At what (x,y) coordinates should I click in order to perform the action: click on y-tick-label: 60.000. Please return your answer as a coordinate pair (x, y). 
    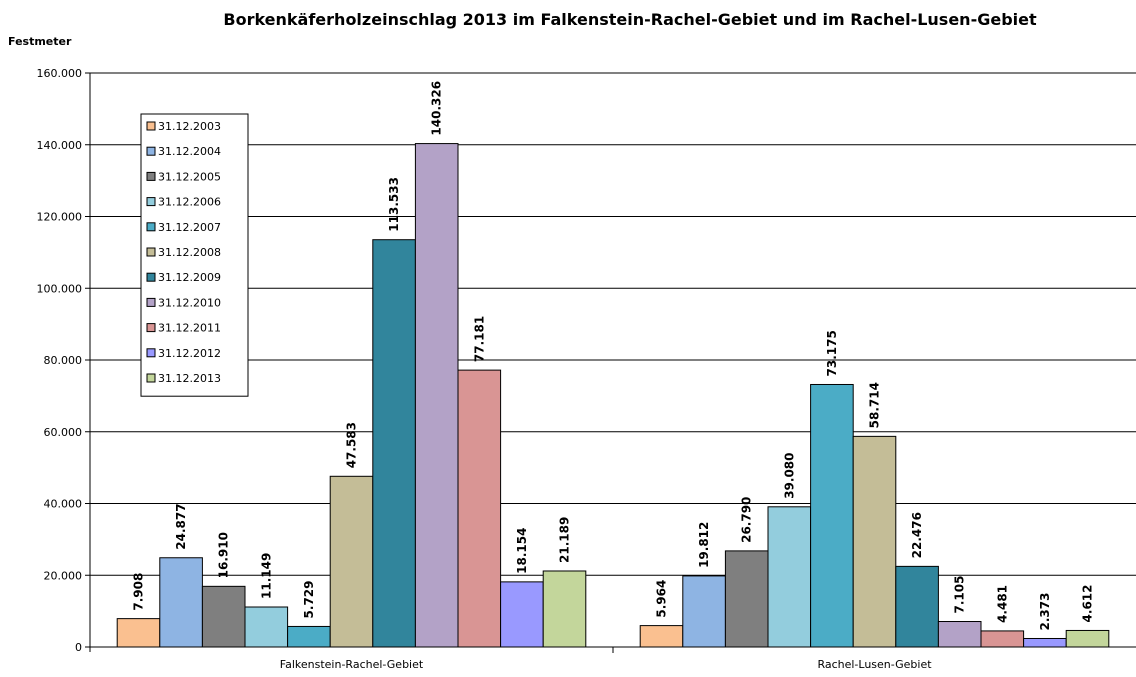
    Looking at the image, I should click on (63, 432).